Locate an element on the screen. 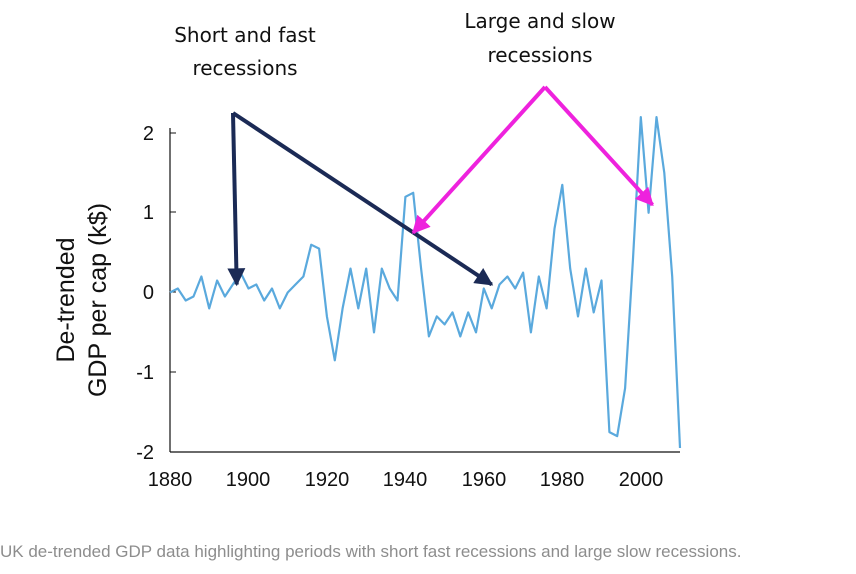  y-tick-label: 2 is located at coordinates (148, 134).